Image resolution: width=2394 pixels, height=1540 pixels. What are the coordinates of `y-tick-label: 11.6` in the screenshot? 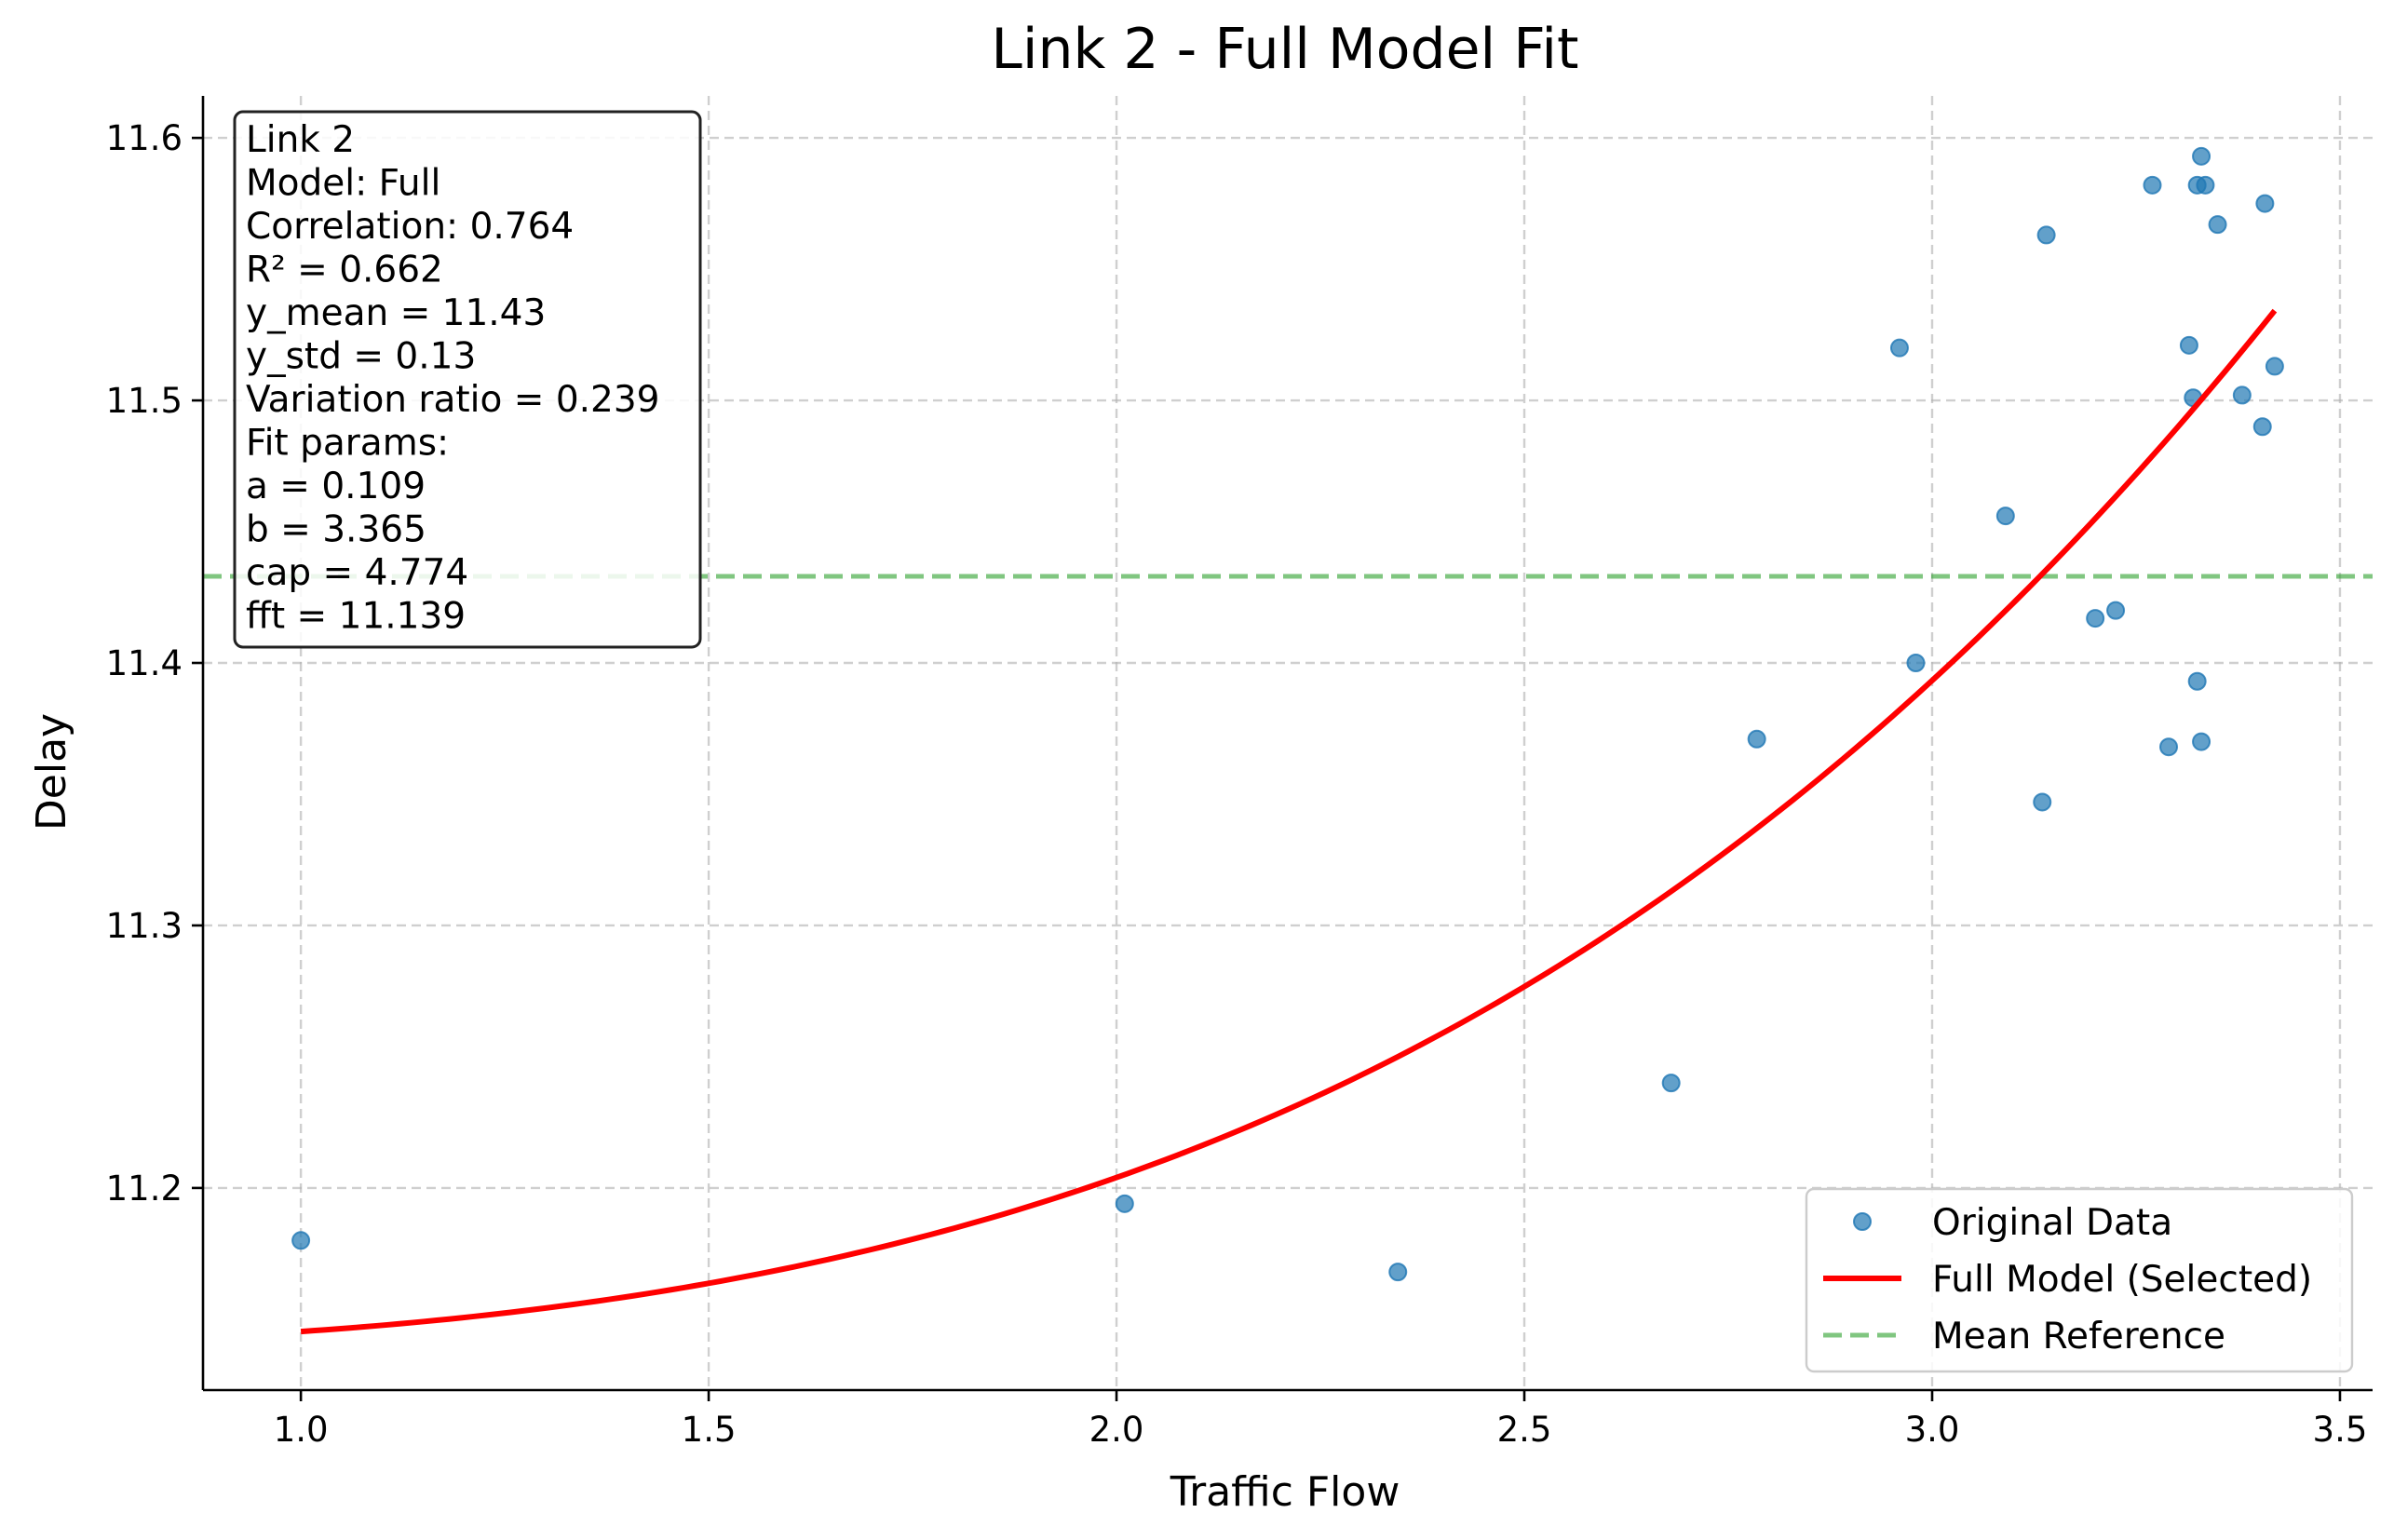 It's located at (144, 138).